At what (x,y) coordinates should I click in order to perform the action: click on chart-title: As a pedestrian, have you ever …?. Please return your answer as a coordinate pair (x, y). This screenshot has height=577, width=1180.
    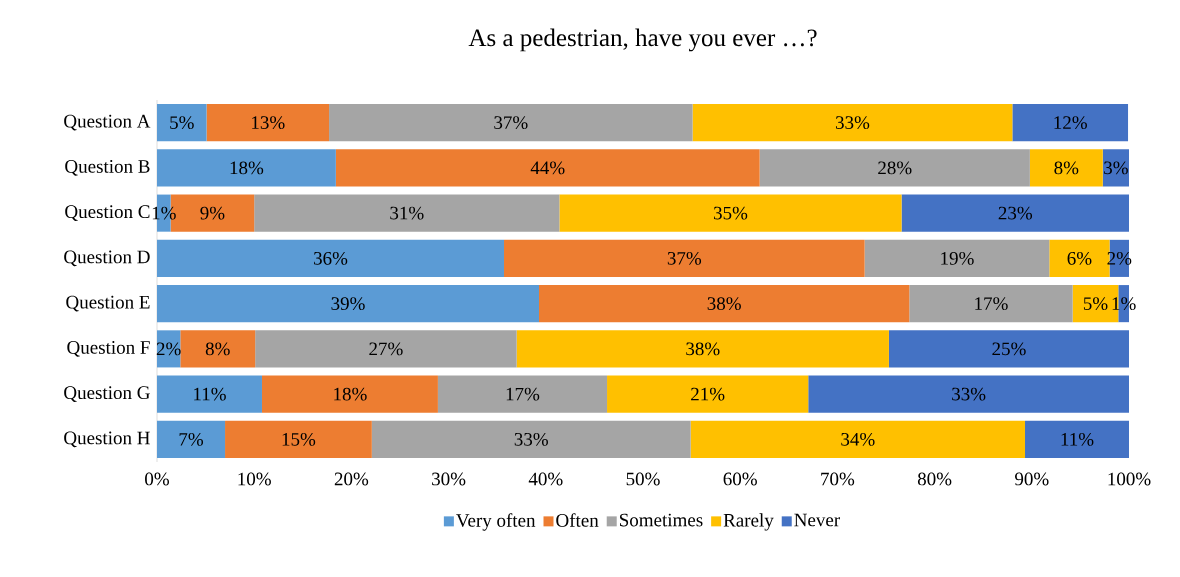
    Looking at the image, I should click on (642, 40).